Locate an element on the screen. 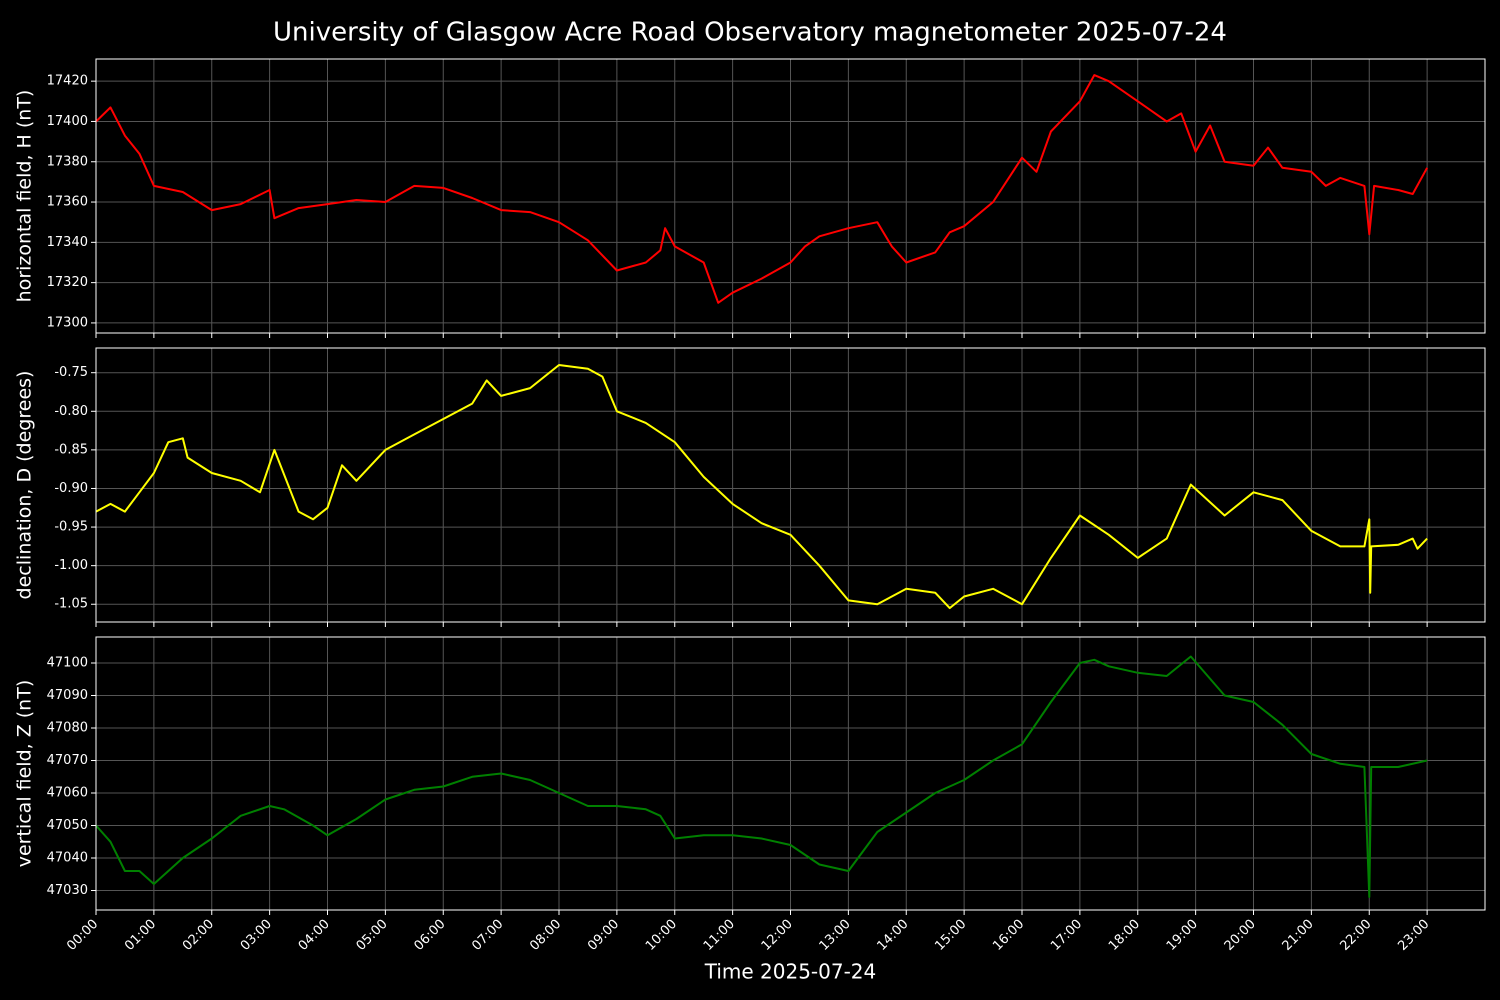  y-tick-label: -0.95 is located at coordinates (71, 527).